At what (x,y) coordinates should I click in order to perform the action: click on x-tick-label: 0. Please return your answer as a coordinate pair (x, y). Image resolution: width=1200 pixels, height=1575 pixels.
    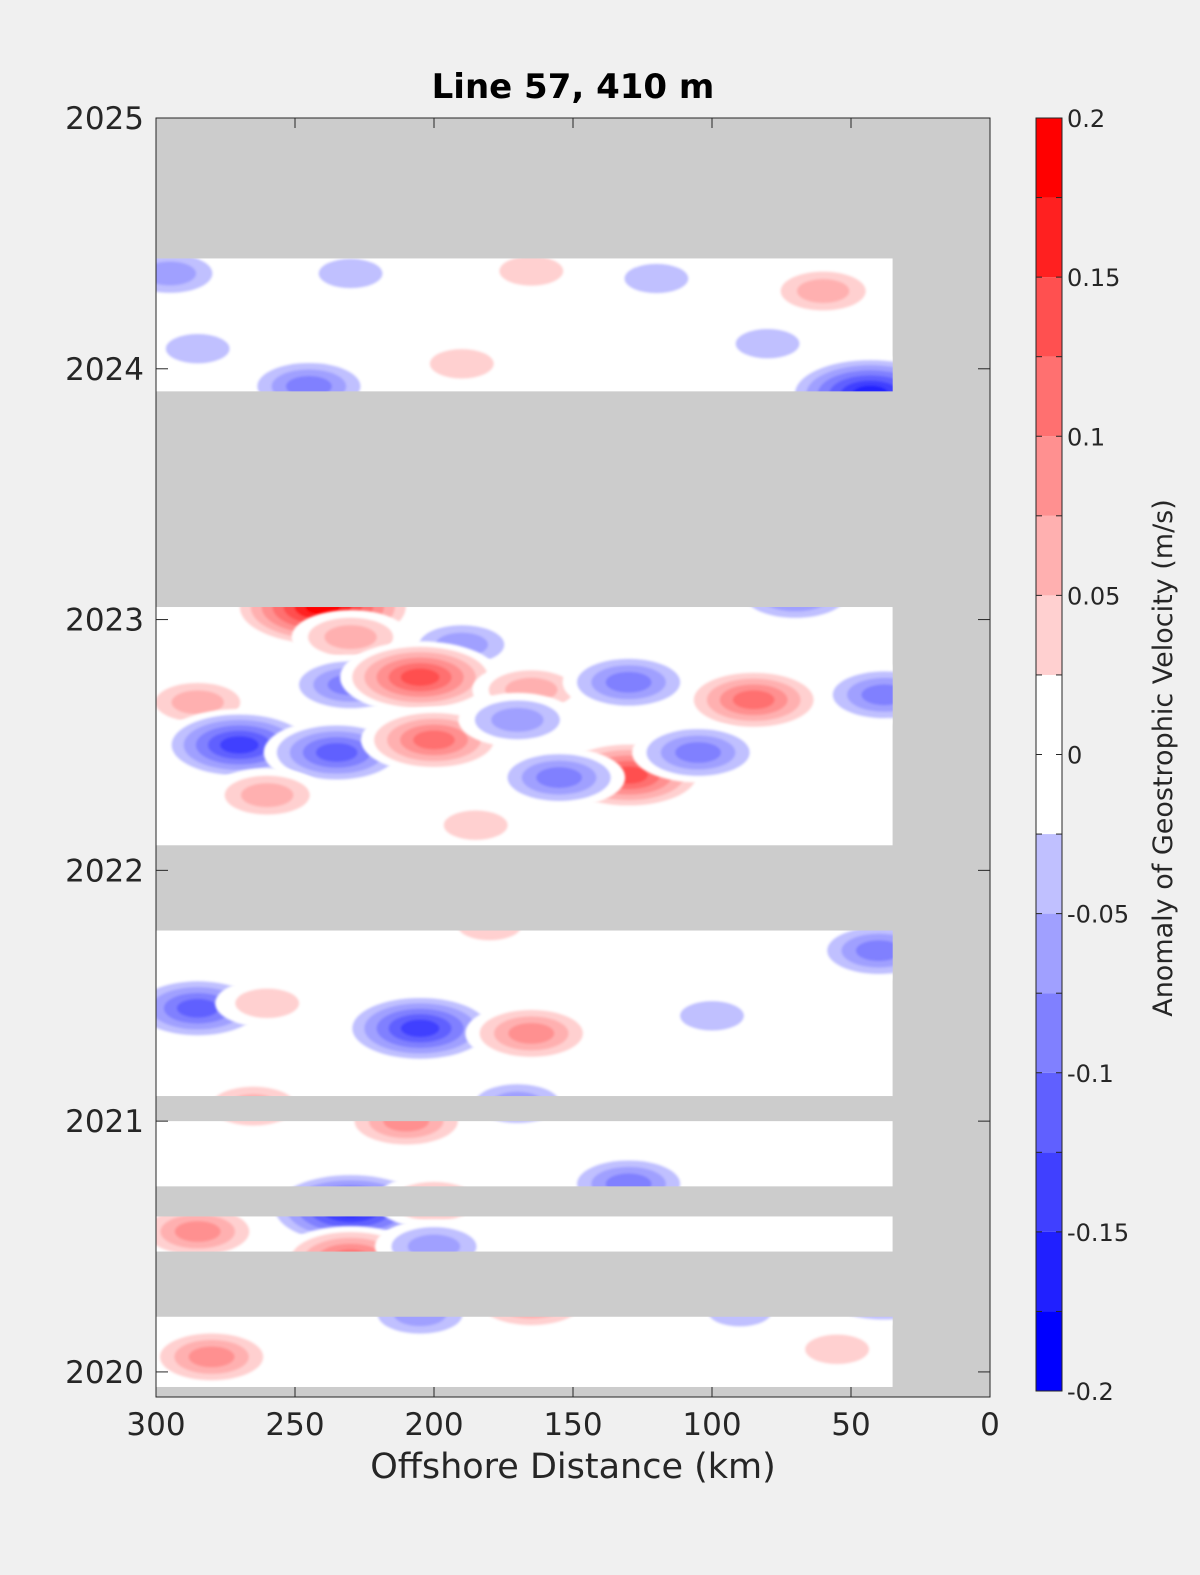
    Looking at the image, I should click on (990, 1425).